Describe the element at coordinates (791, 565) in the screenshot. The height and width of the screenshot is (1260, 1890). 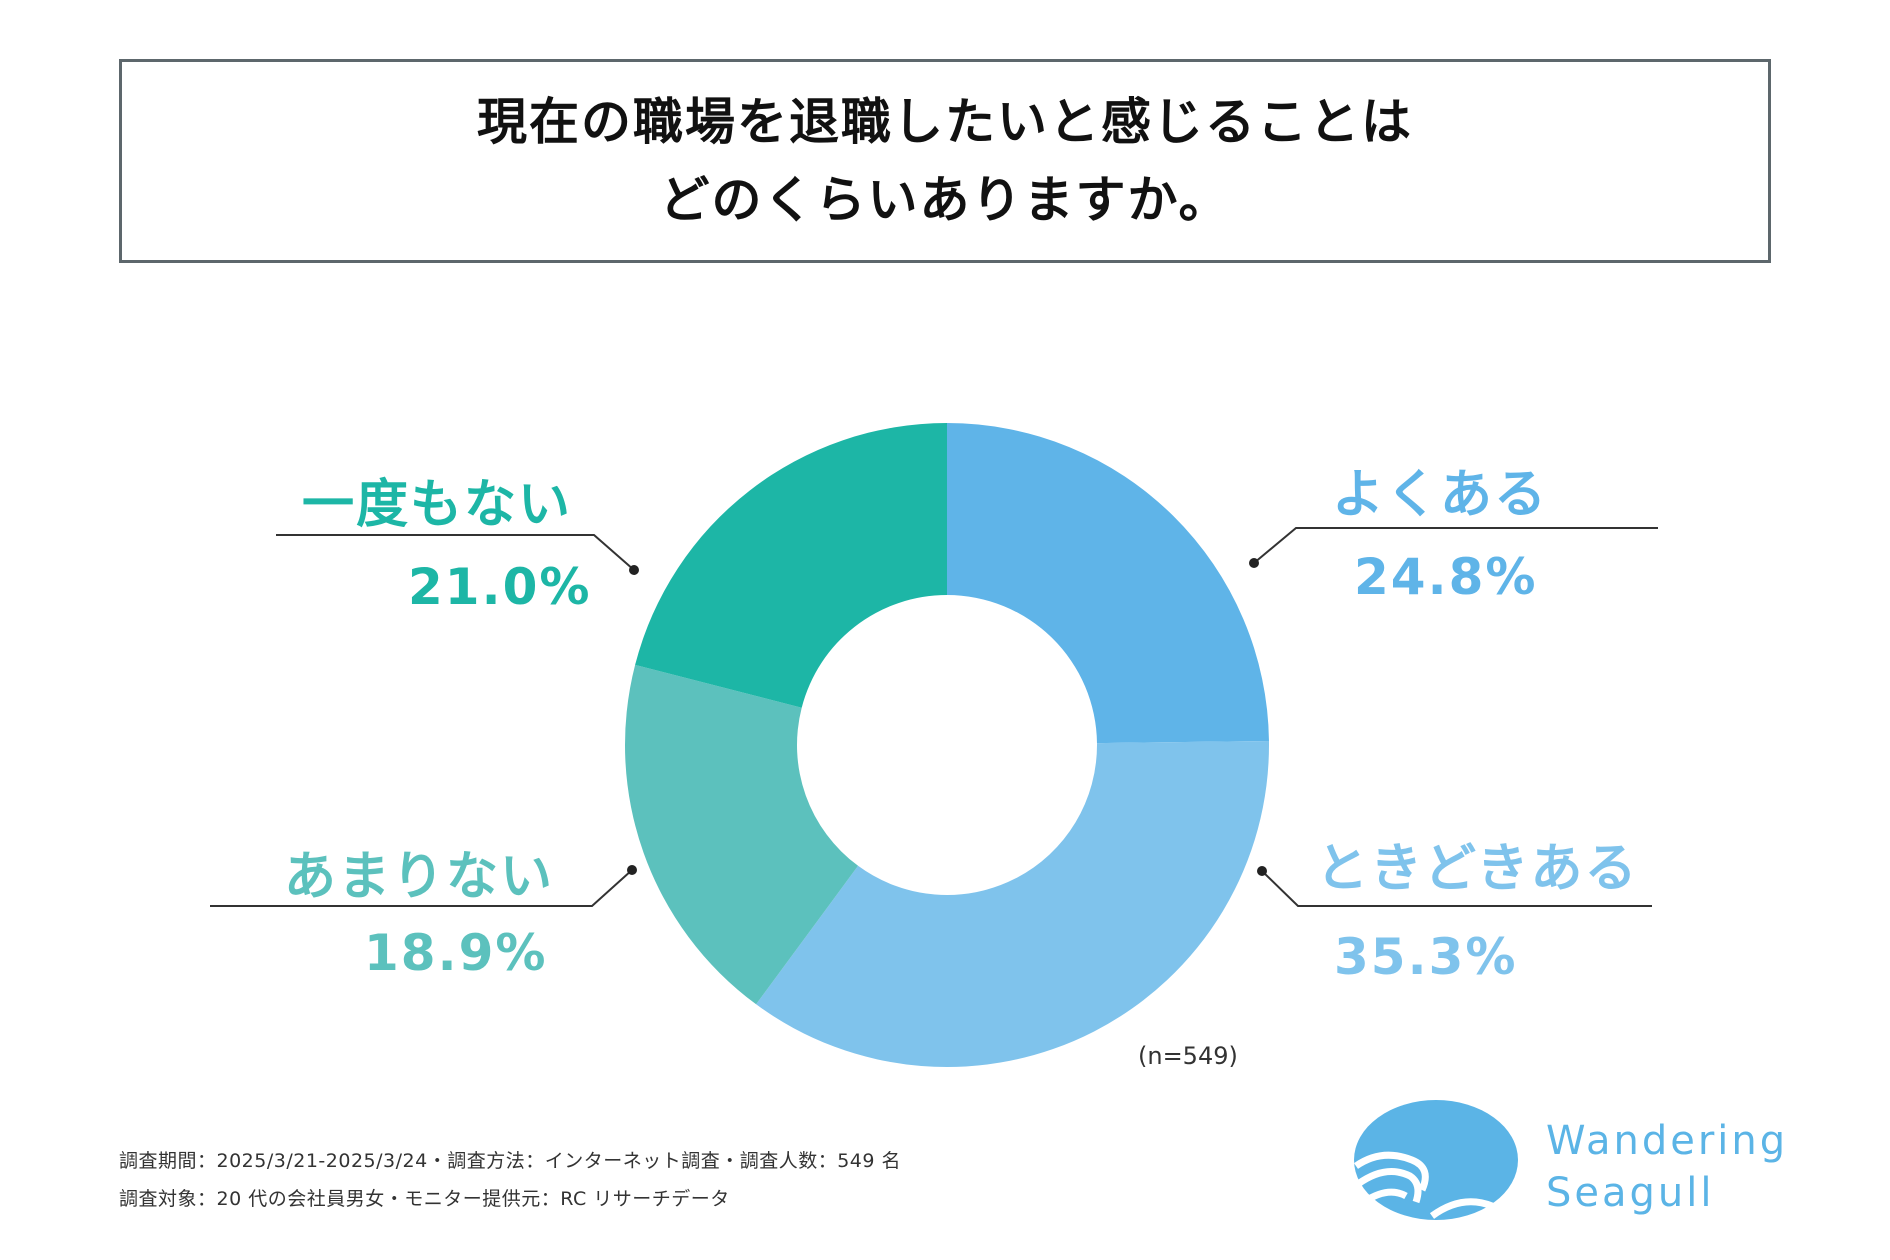
I see `donut-slice-ichido-mo-nai` at that location.